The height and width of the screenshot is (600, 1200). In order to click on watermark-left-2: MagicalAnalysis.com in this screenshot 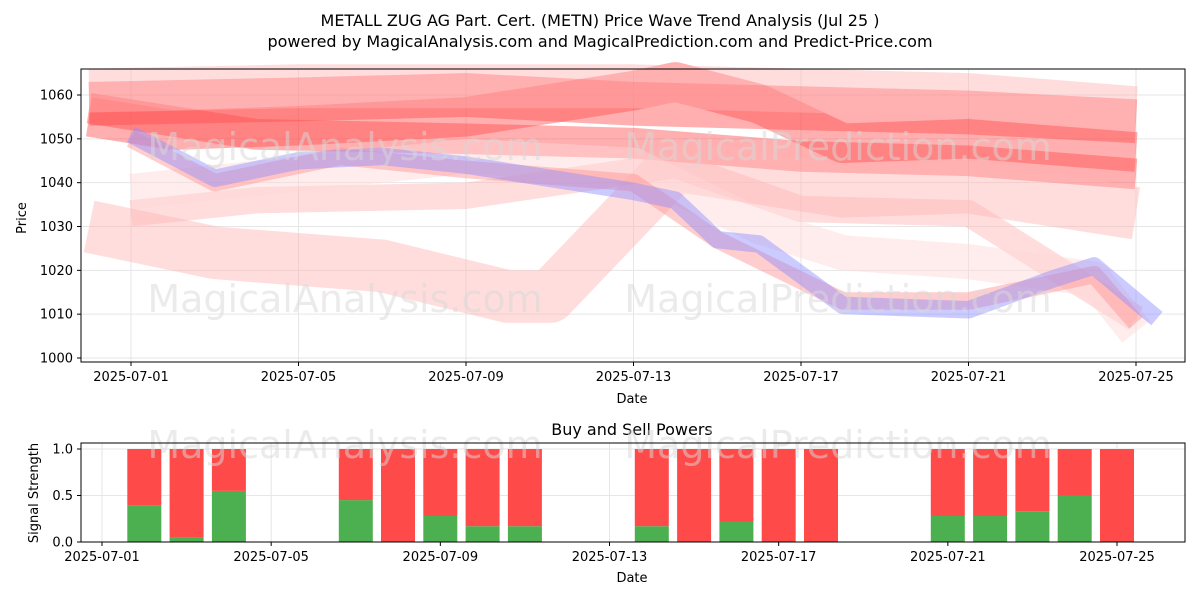, I will do `click(344, 299)`.